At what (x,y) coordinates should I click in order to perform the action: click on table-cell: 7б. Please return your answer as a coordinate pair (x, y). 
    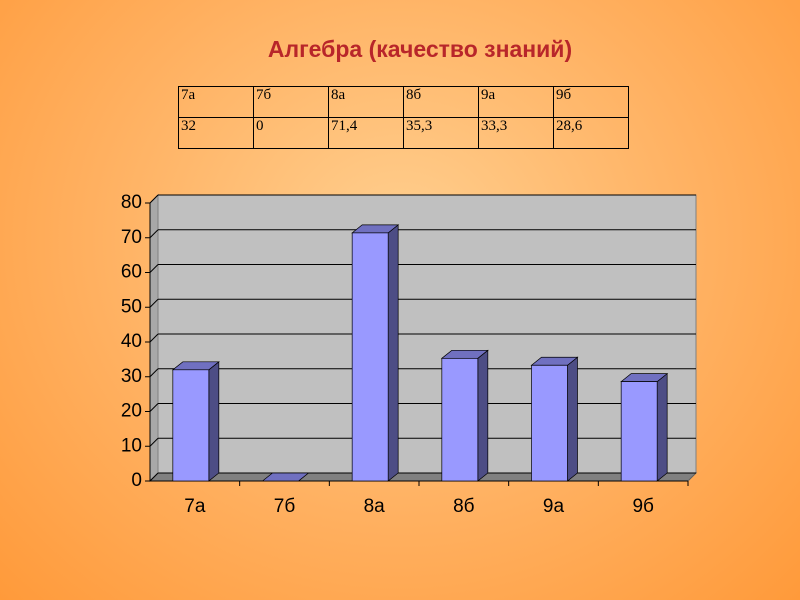
    Looking at the image, I should click on (291, 102).